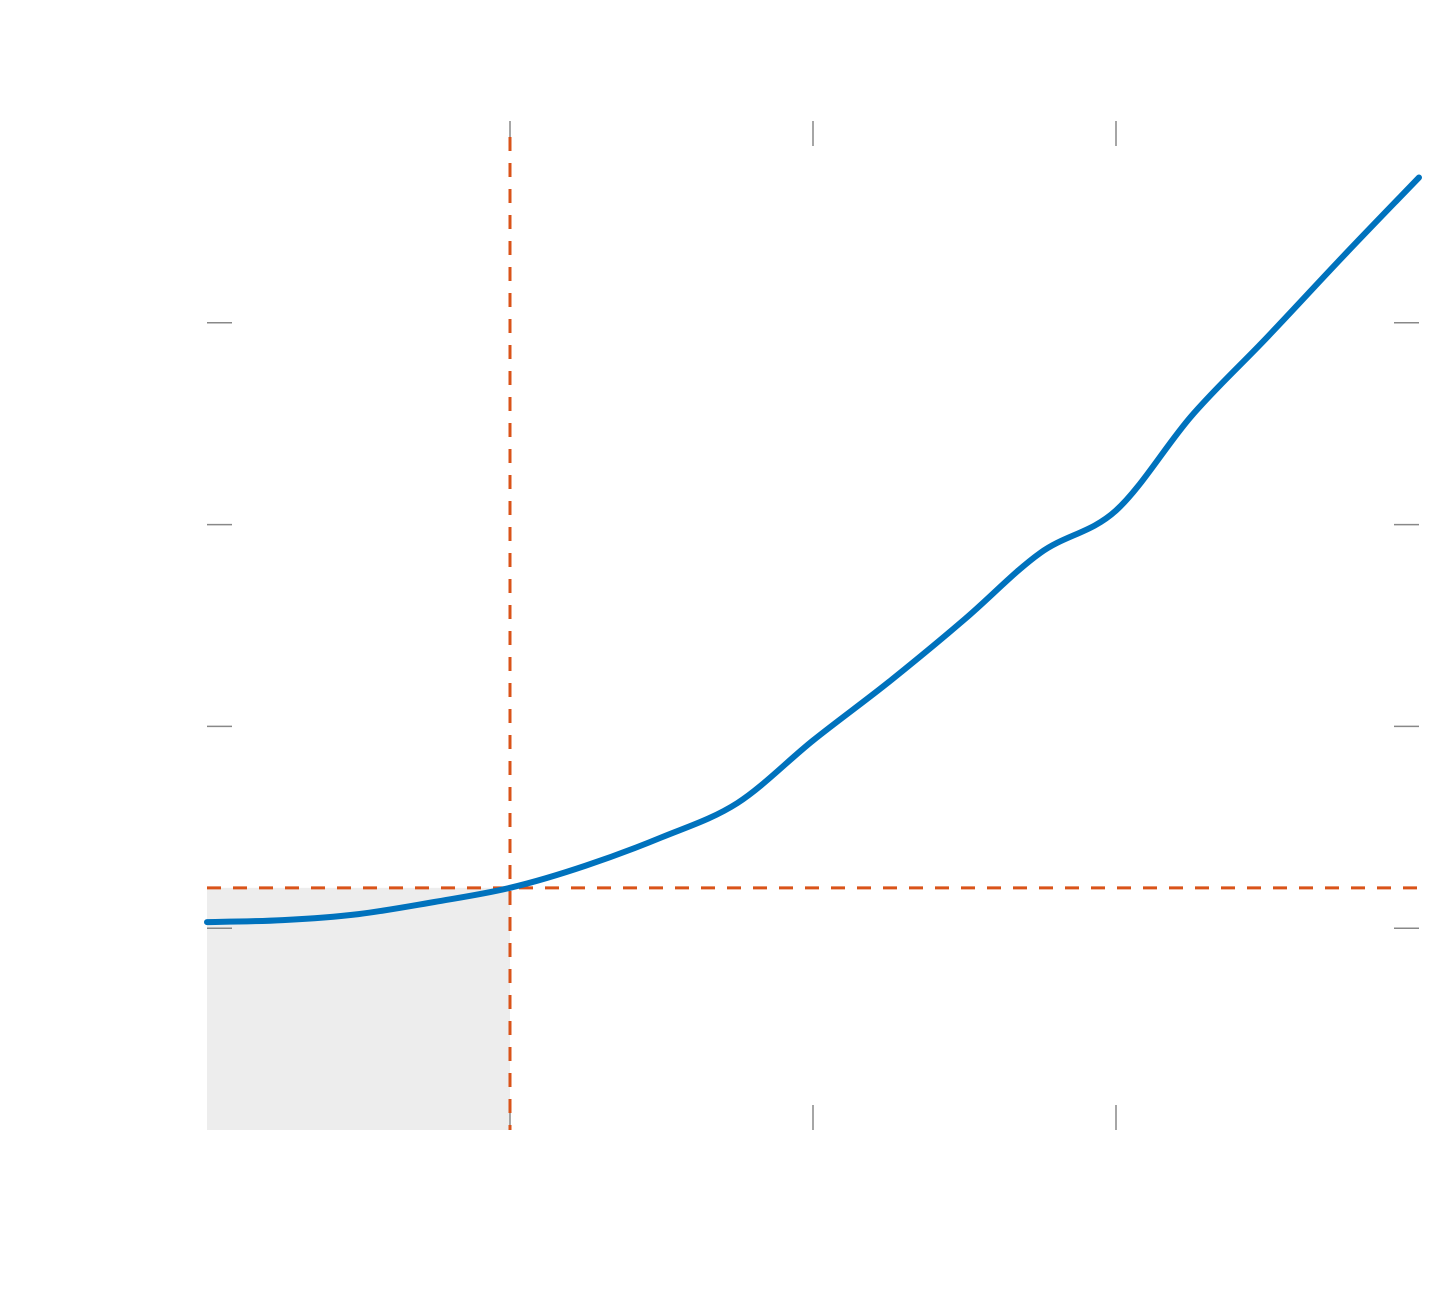 The height and width of the screenshot is (1289, 1434). I want to click on shaded-region, so click(358, 1008).